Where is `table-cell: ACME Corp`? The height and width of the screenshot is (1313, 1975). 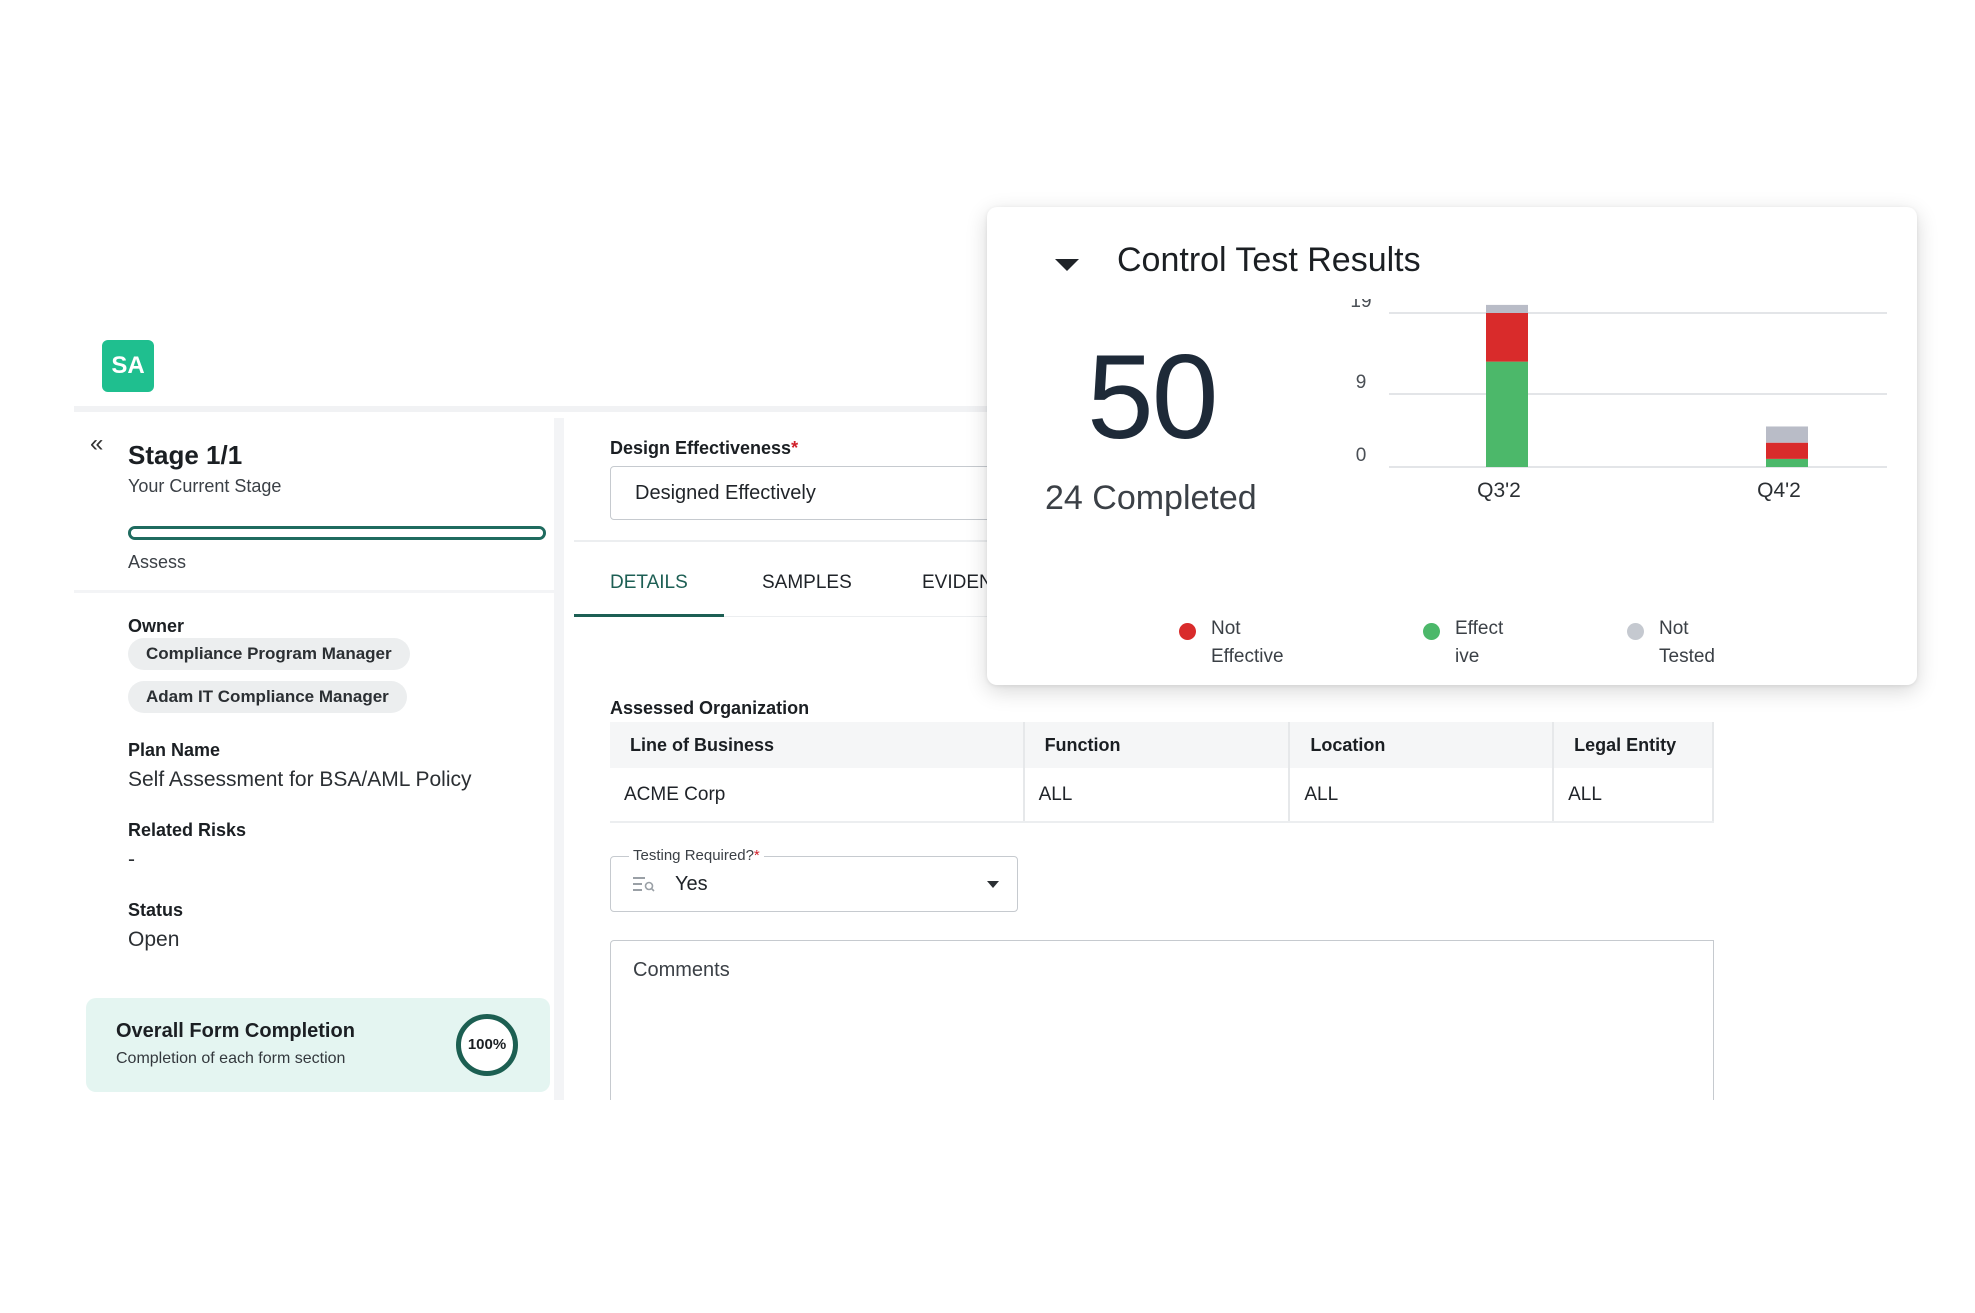 table-cell: ACME Corp is located at coordinates (817, 795).